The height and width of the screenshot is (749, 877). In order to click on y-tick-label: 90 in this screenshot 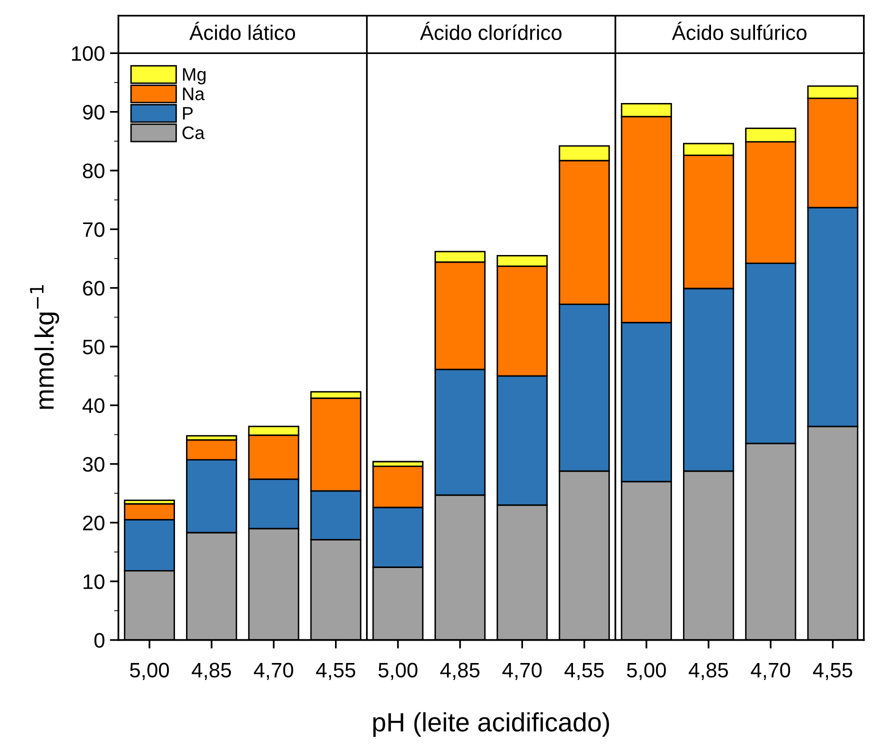, I will do `click(93, 112)`.